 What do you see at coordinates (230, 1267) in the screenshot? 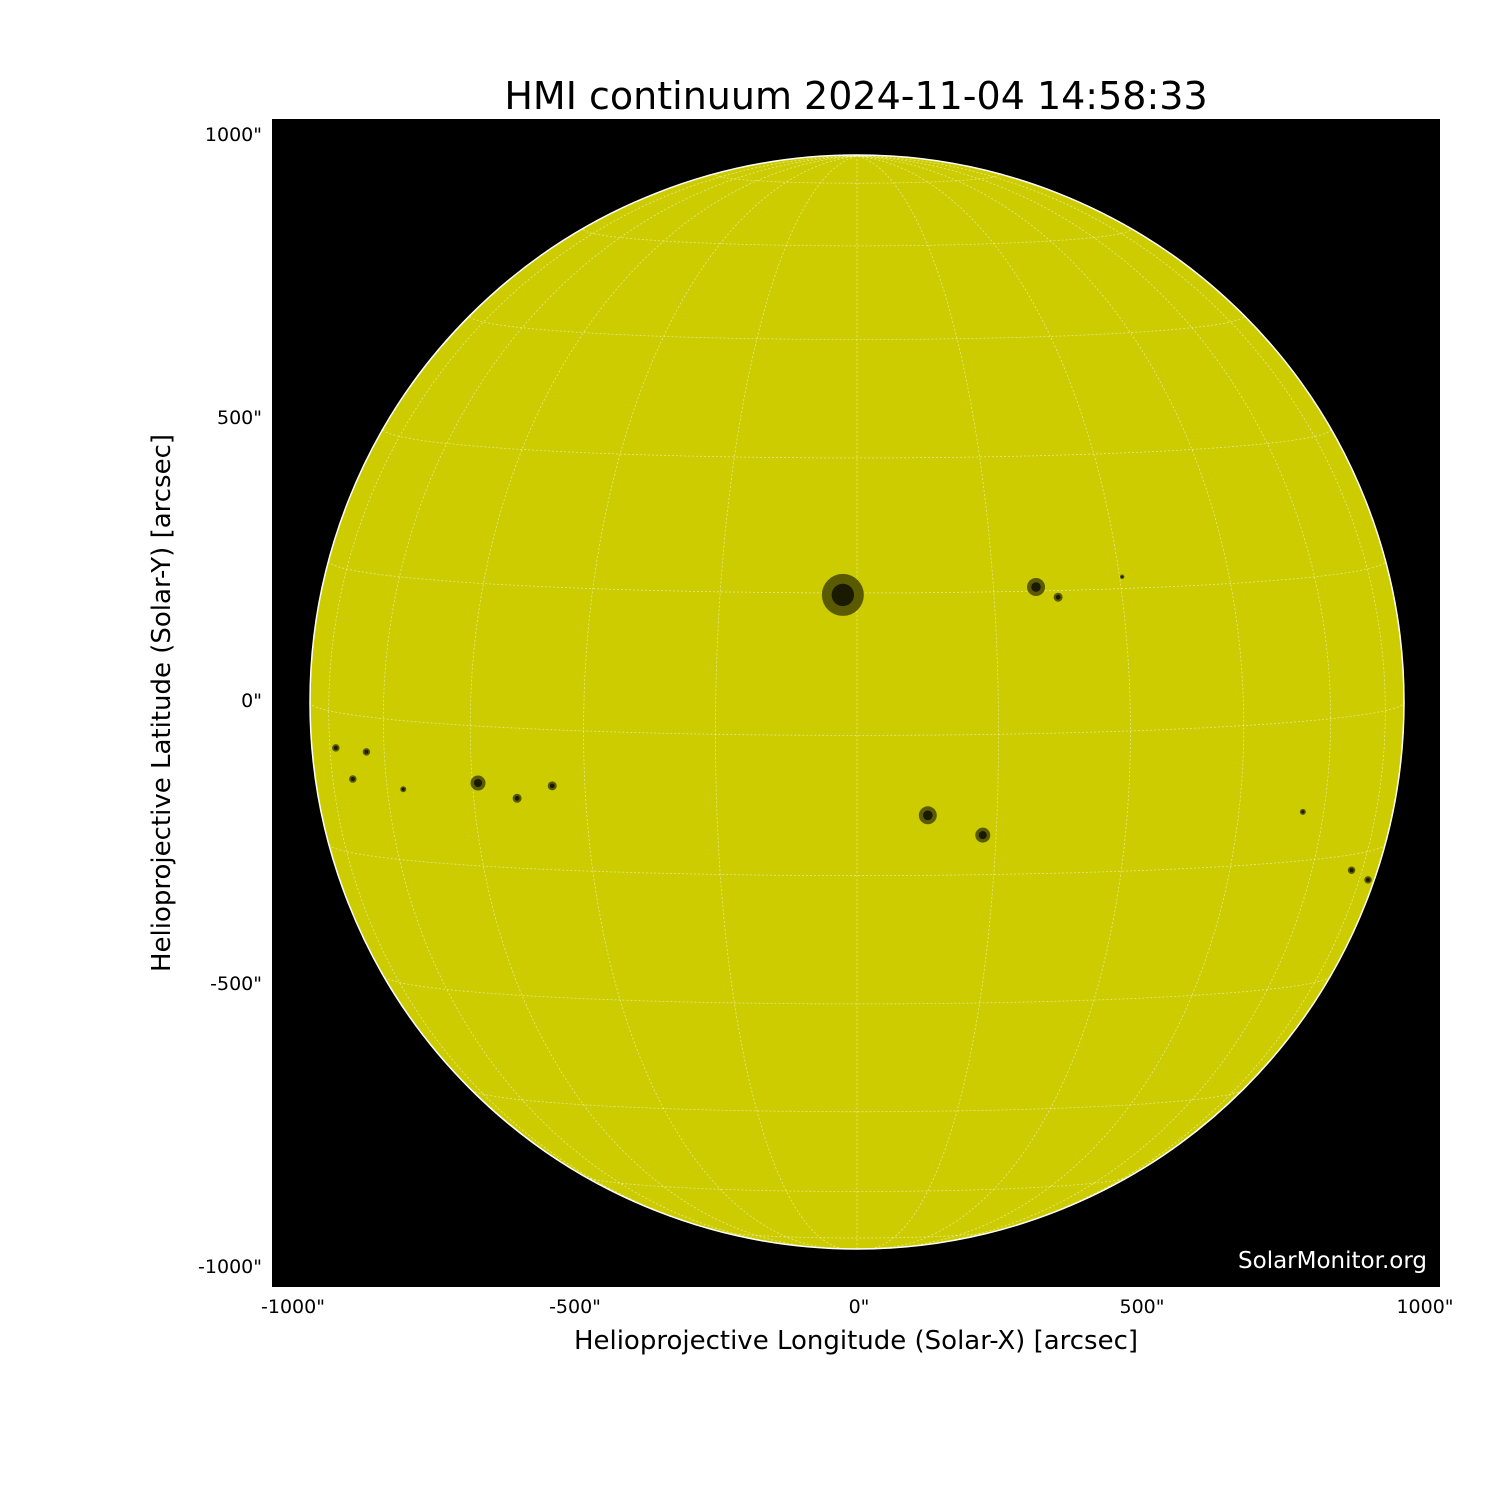
I see `y-tick-label: -1000"` at bounding box center [230, 1267].